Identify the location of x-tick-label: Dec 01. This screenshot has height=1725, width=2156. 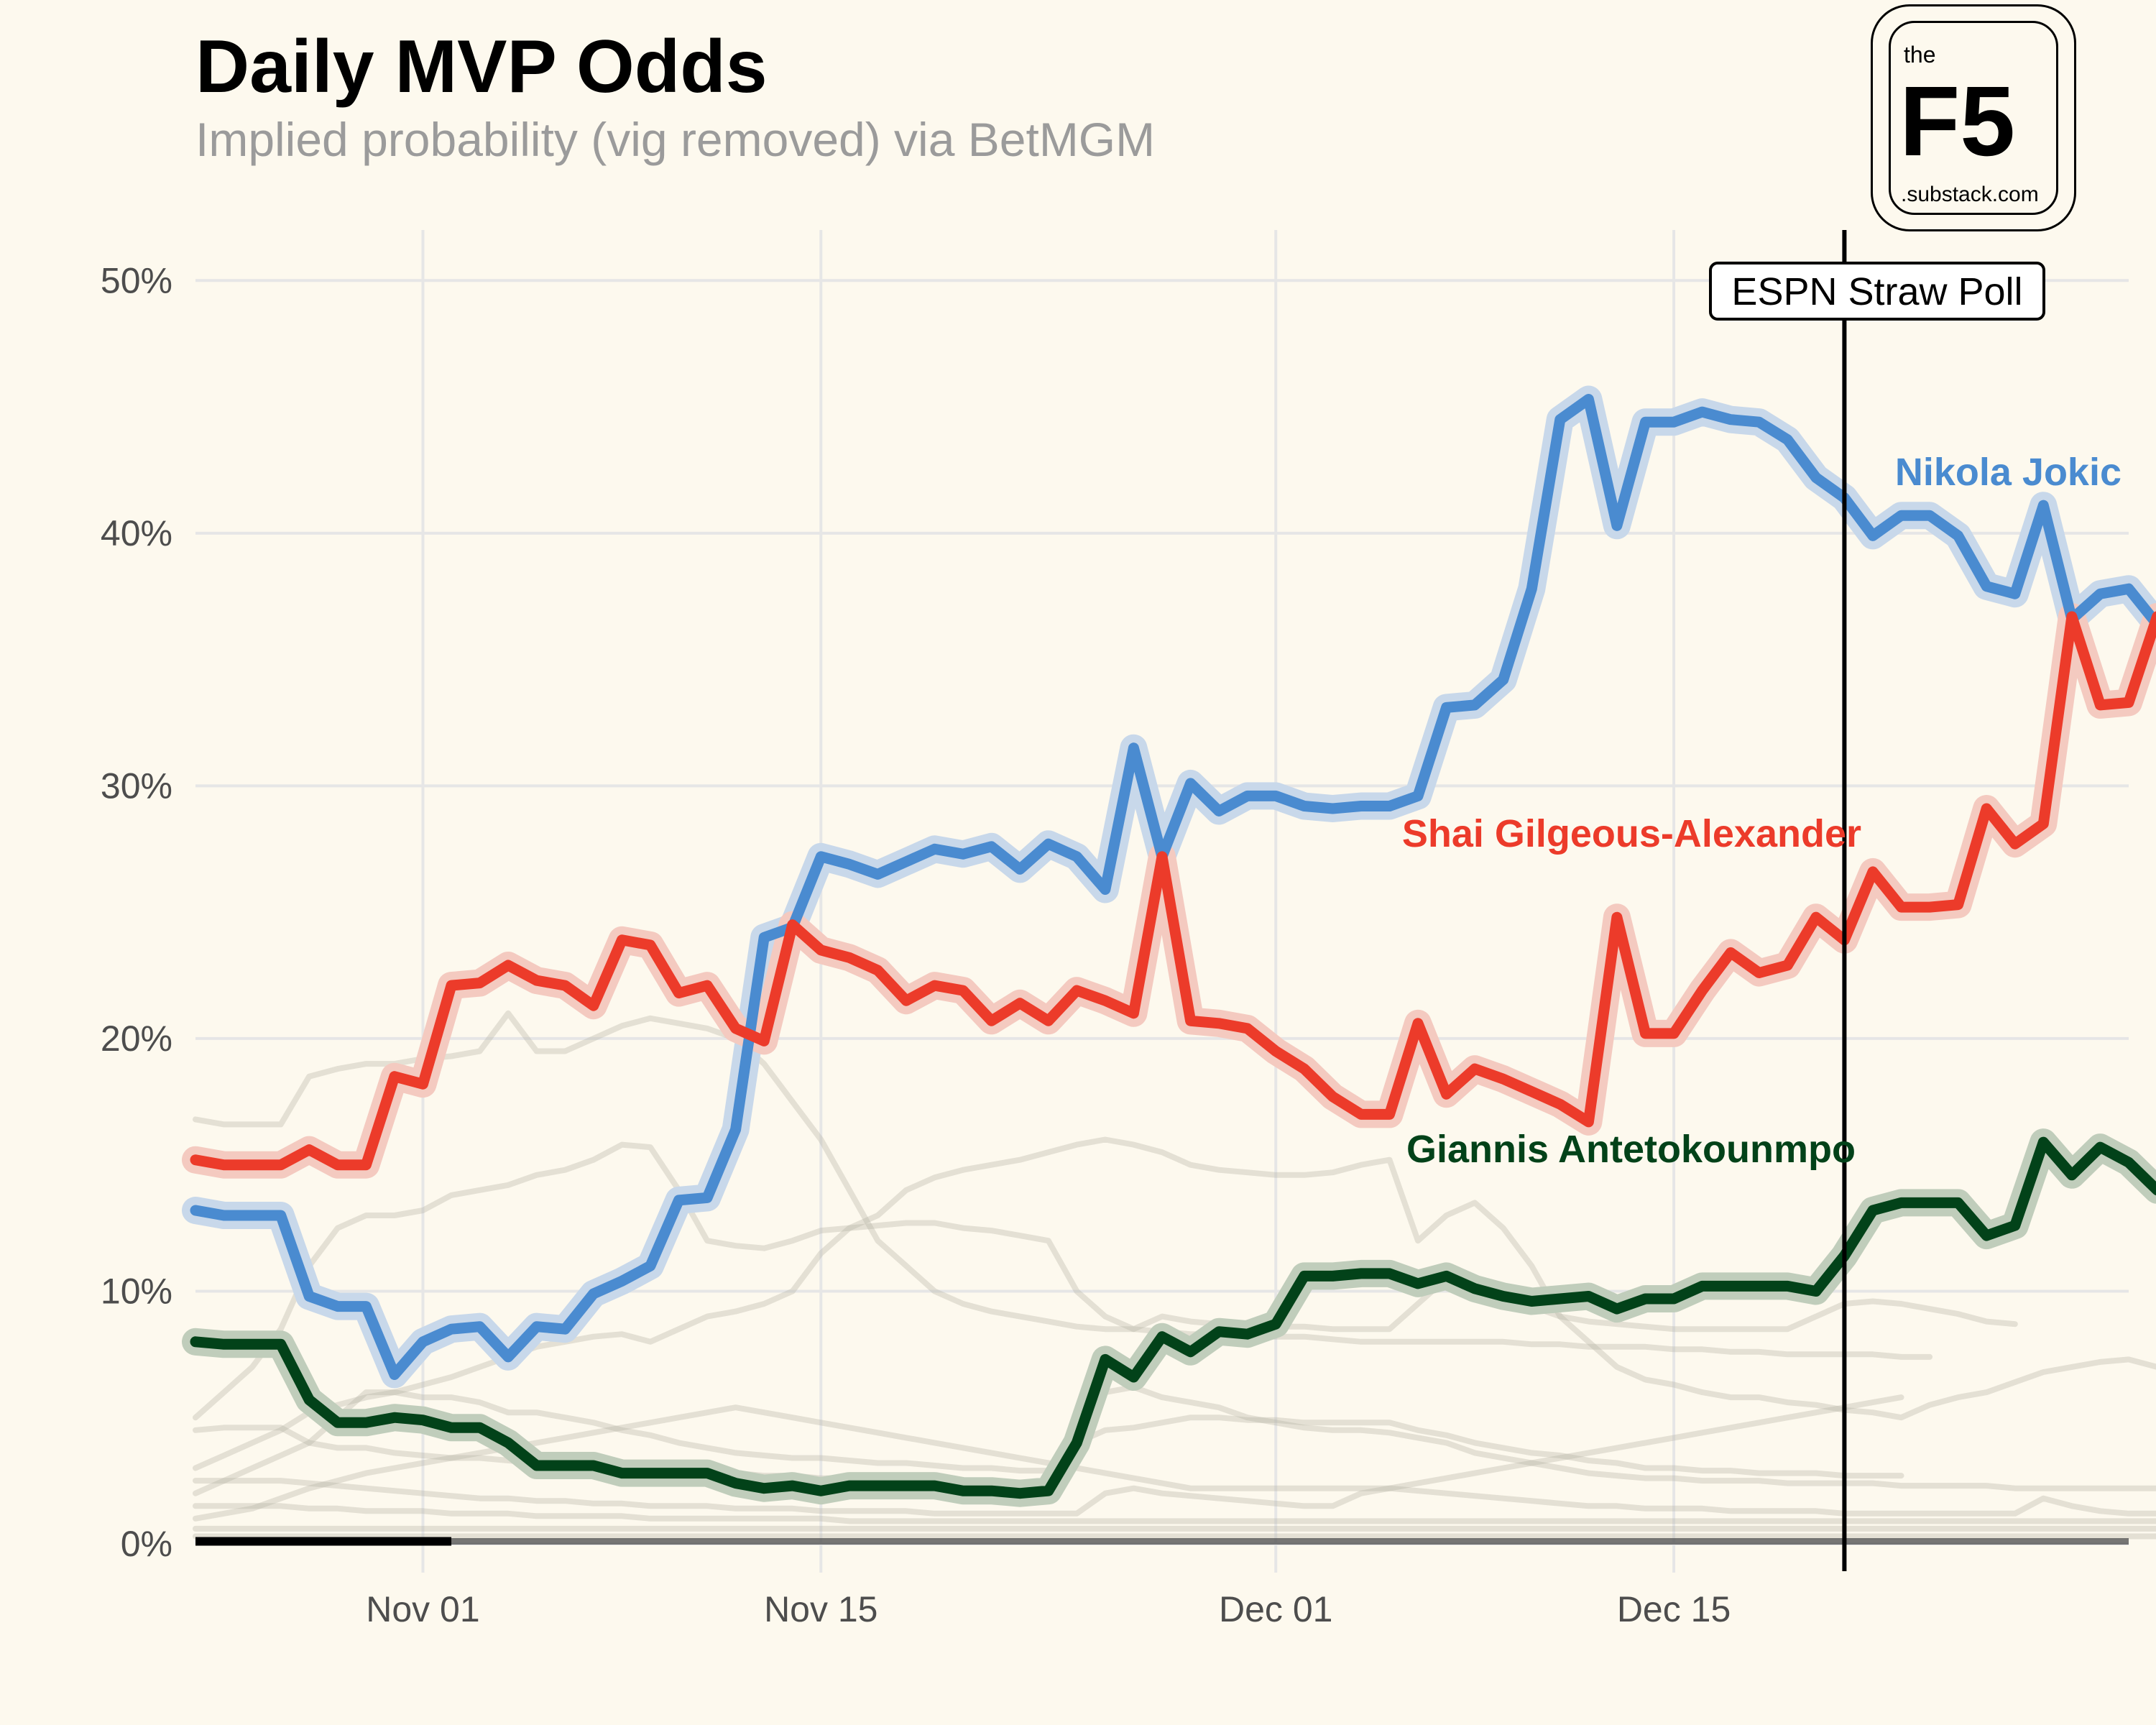
(1276, 1609).